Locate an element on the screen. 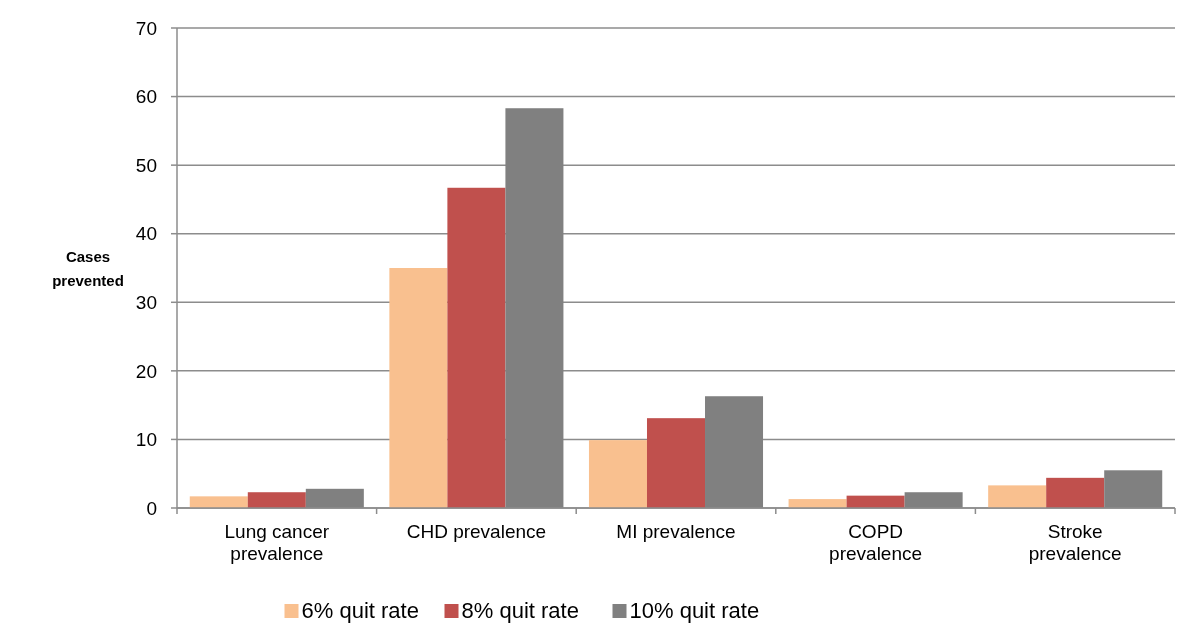 The image size is (1189, 630). x-tick-label: Stroke prevalence is located at coordinates (1075, 542).